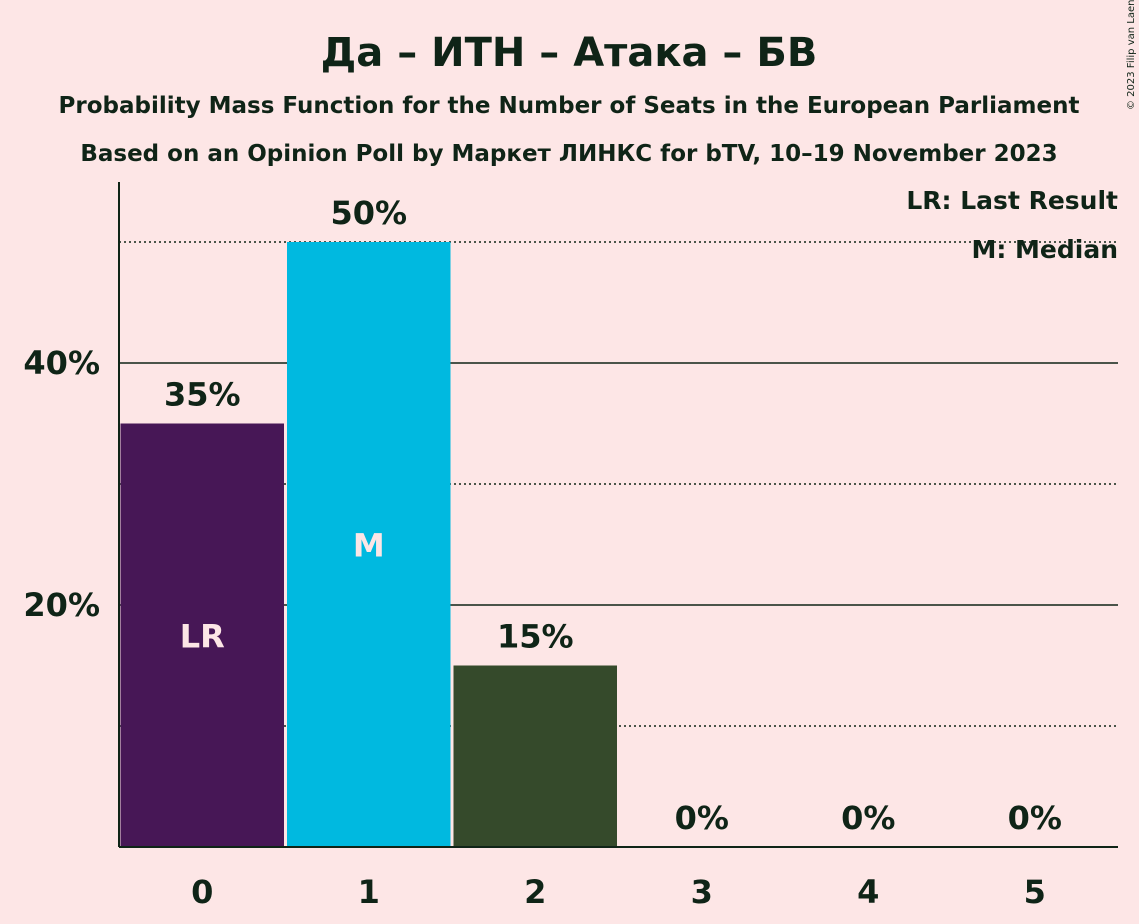 Image resolution: width=1139 pixels, height=924 pixels. I want to click on x-tick-label: 2, so click(535, 892).